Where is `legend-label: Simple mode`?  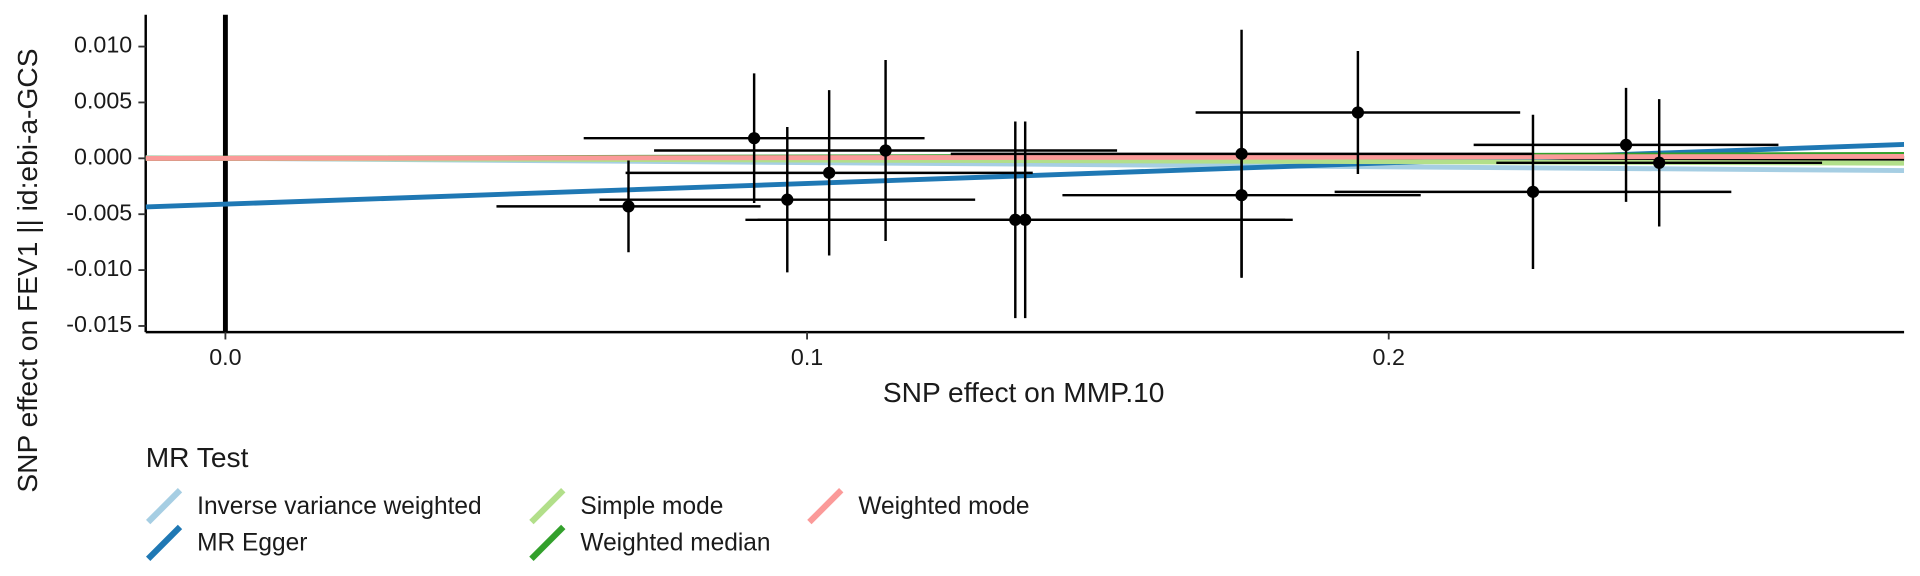 legend-label: Simple mode is located at coordinates (651, 506).